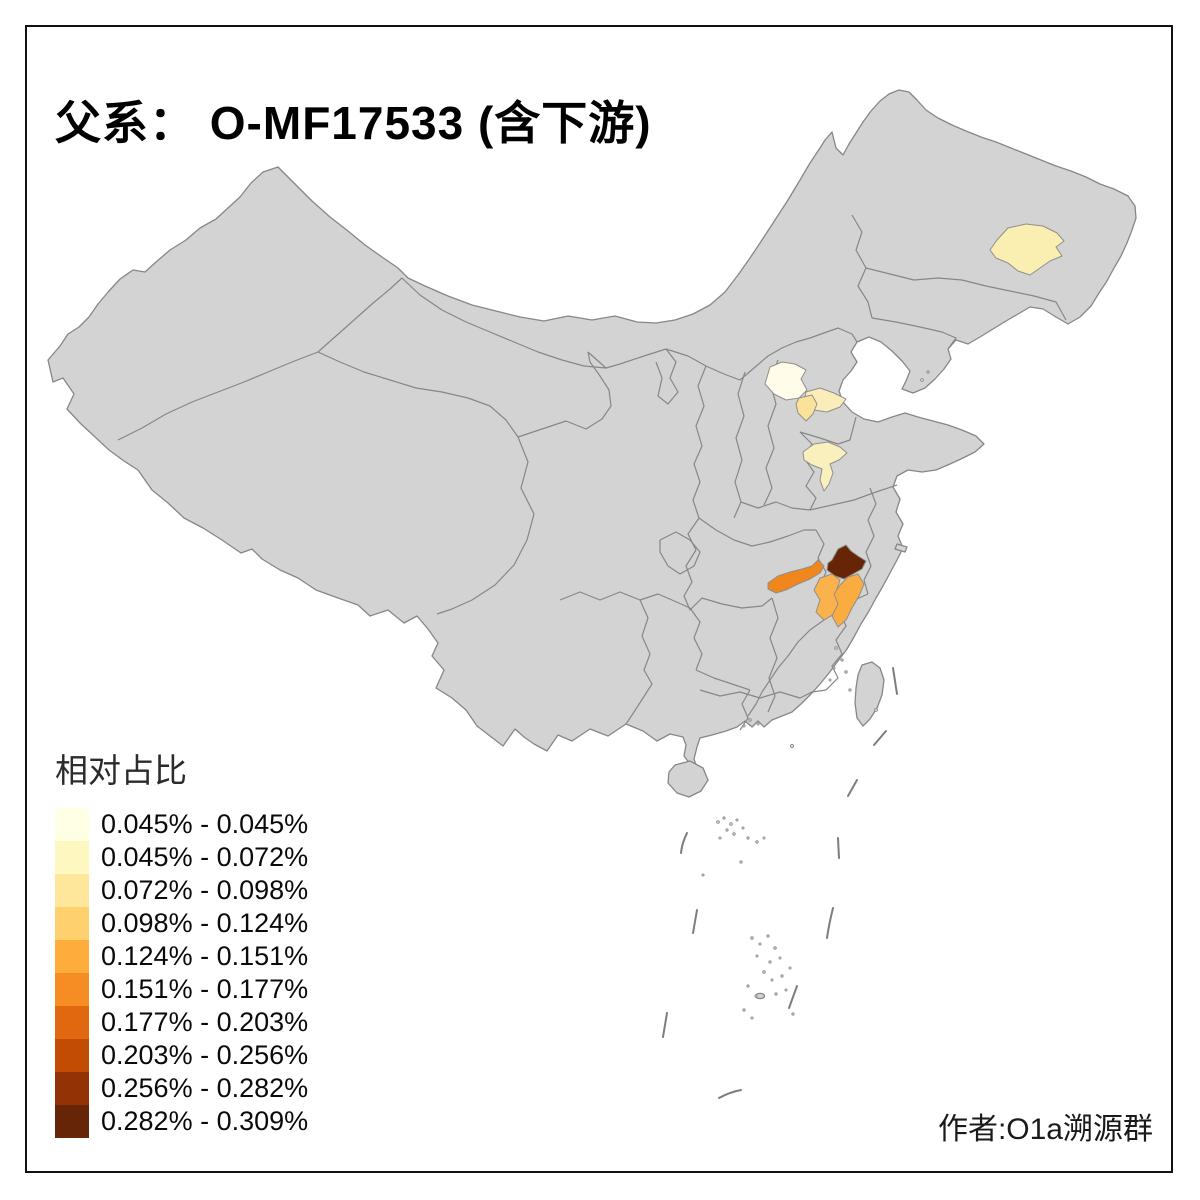 This screenshot has height=1200, width=1200. What do you see at coordinates (806, 408) in the screenshot?
I see `region-north-c-highlight` at bounding box center [806, 408].